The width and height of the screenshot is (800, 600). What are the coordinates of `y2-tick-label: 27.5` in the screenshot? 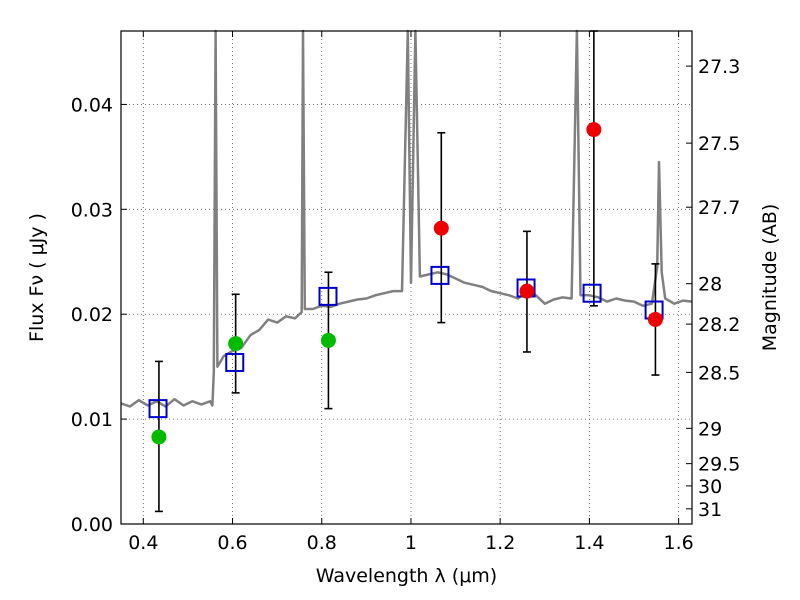 It's located at (719, 144).